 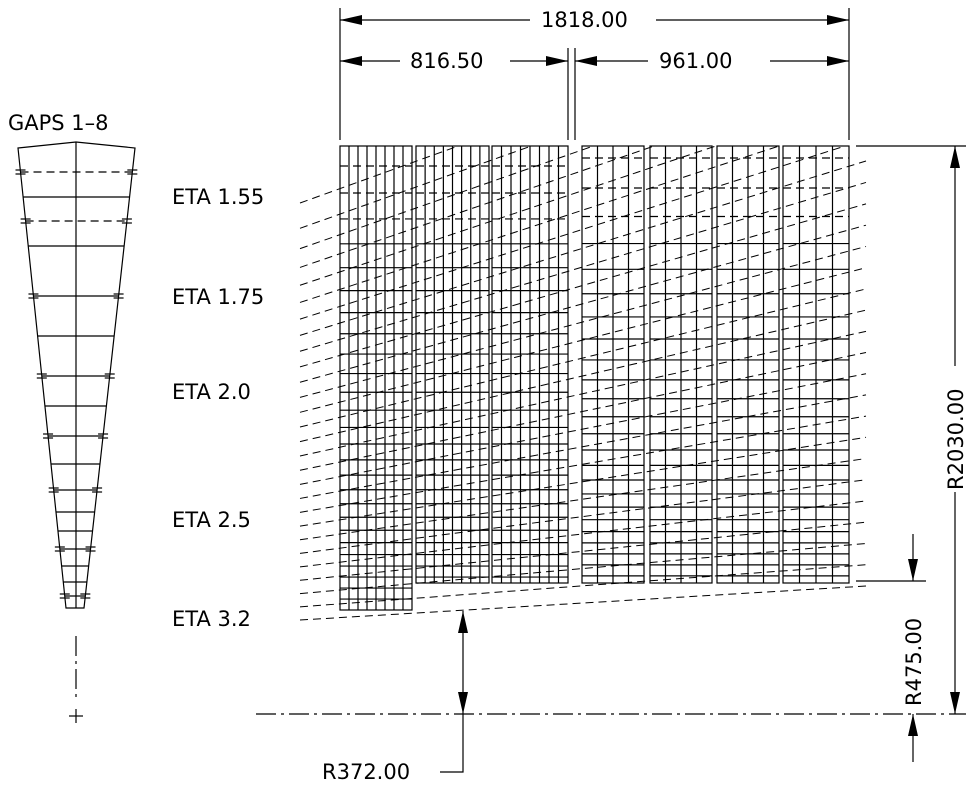 What do you see at coordinates (913, 725) in the screenshot?
I see `dim-r475-arrow-bottom` at bounding box center [913, 725].